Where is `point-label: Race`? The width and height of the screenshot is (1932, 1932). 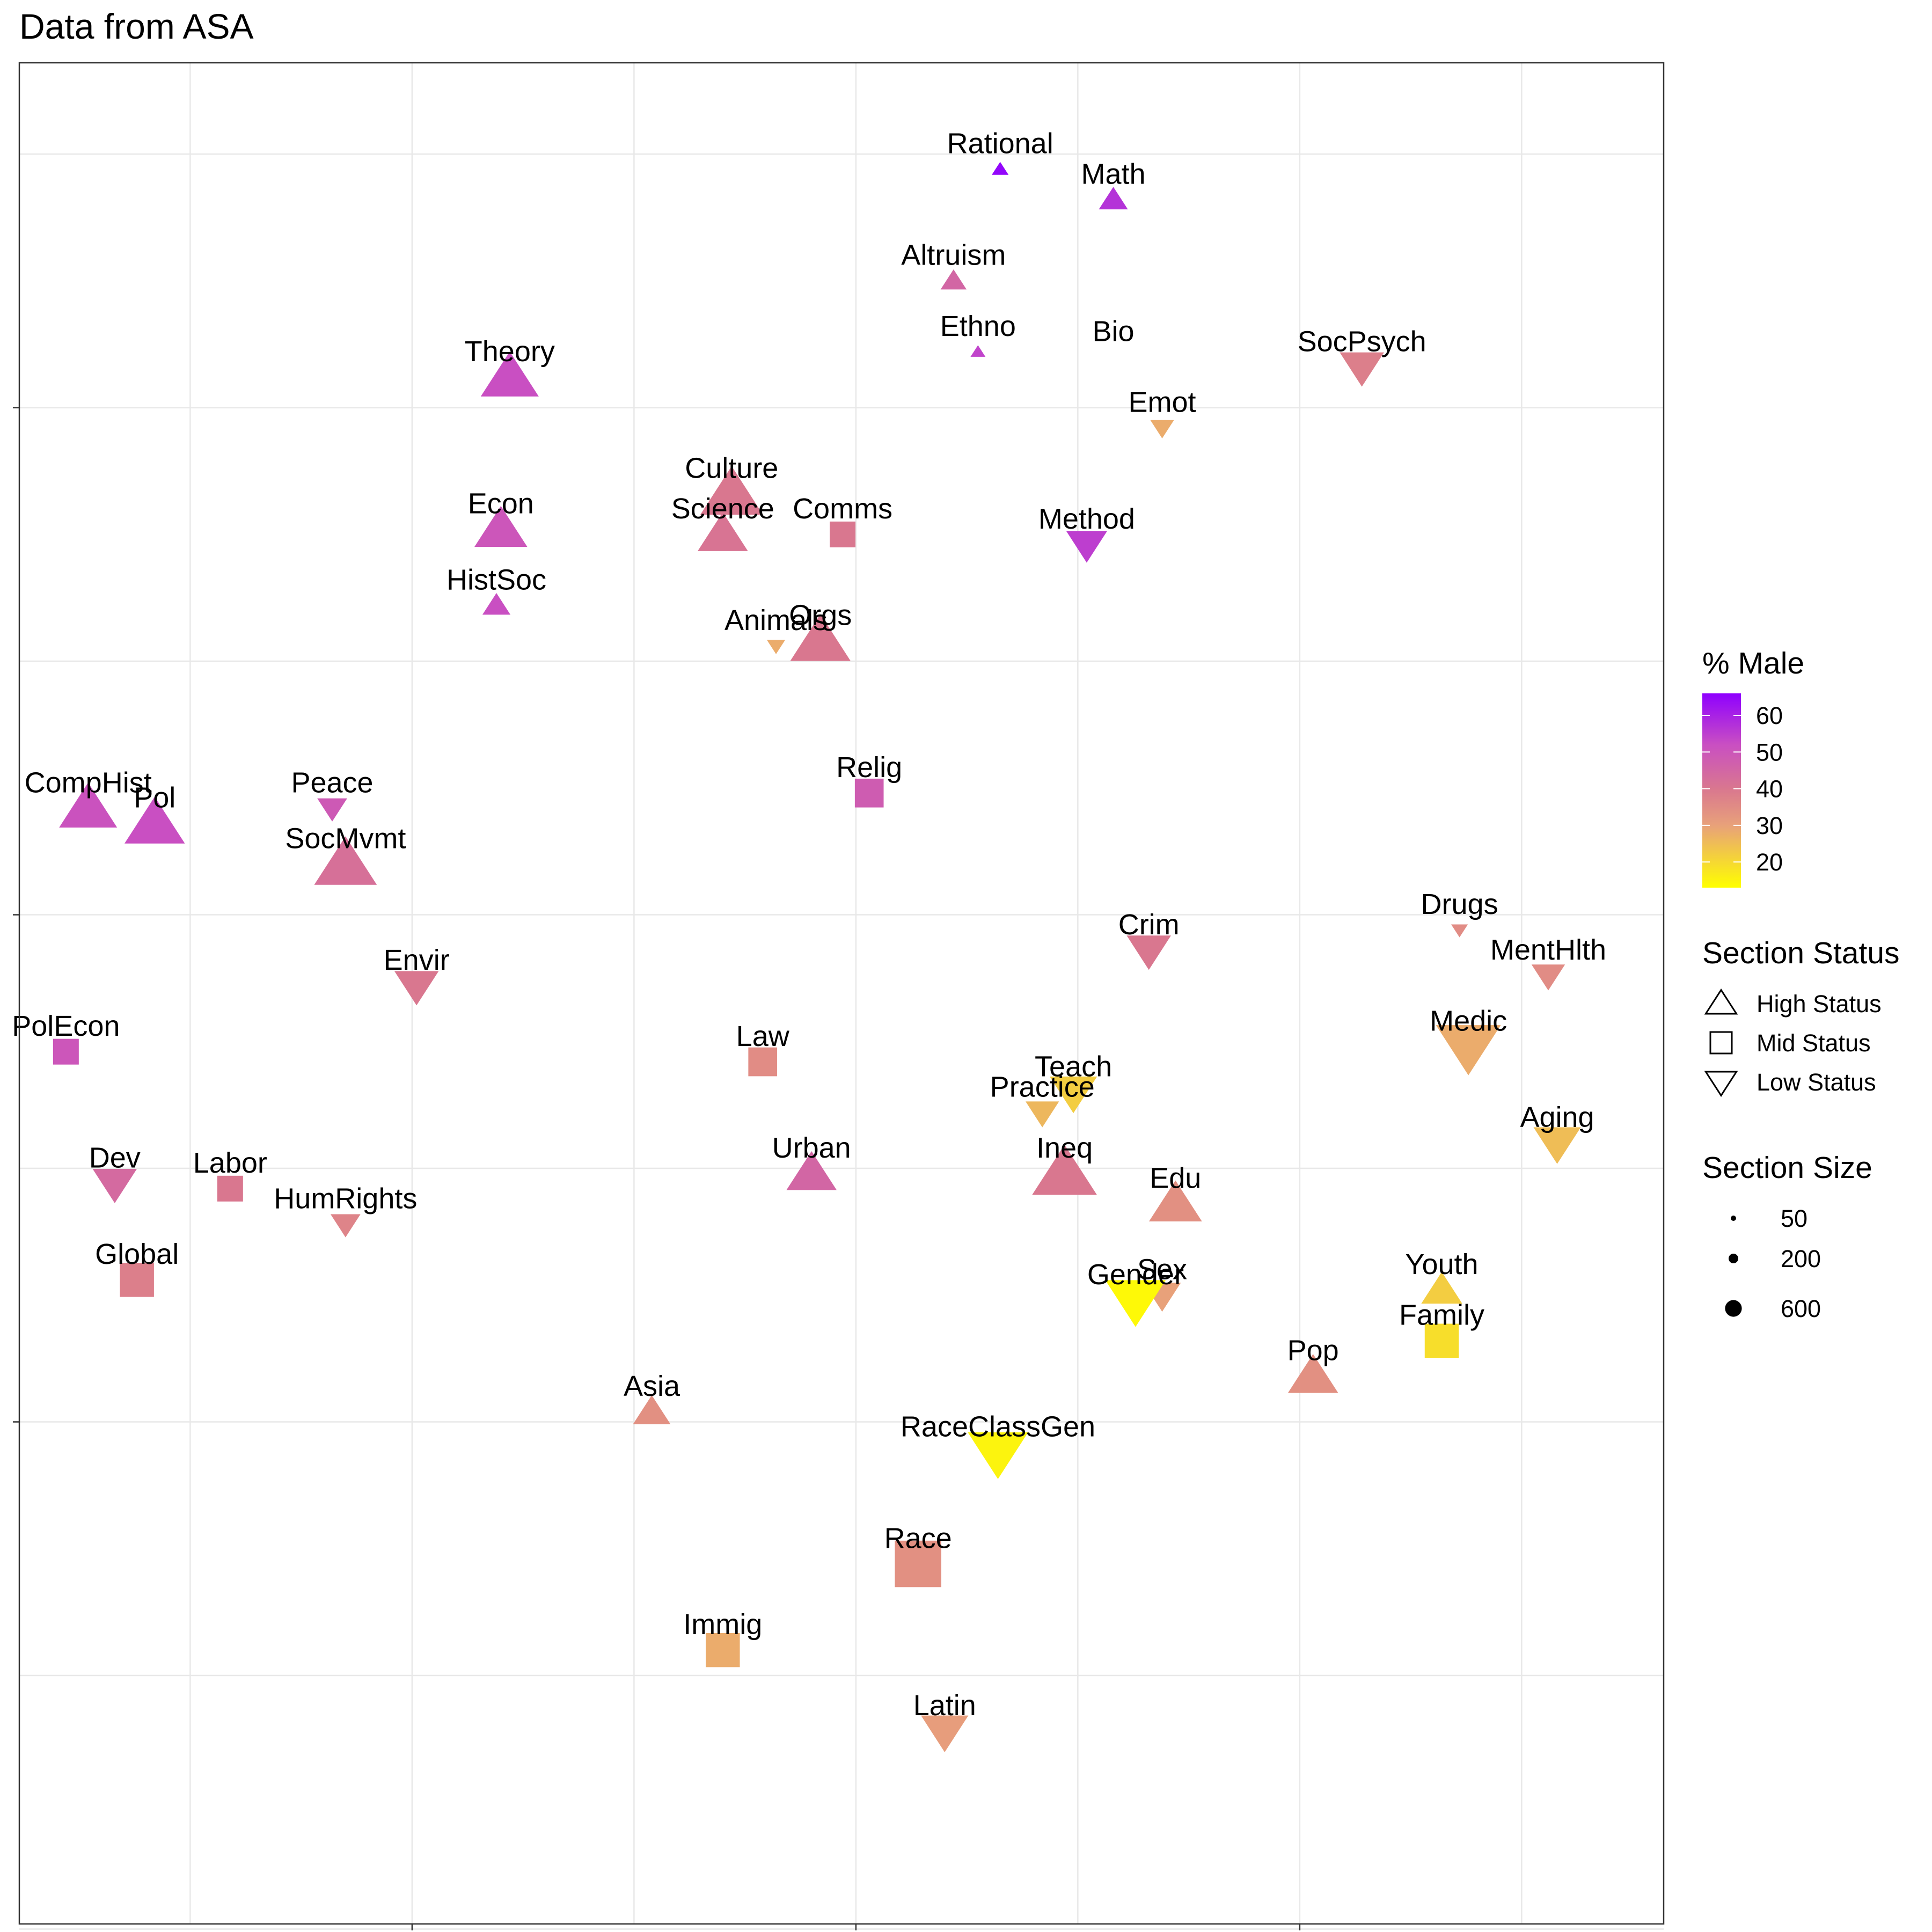
point-label: Race is located at coordinates (918, 1538).